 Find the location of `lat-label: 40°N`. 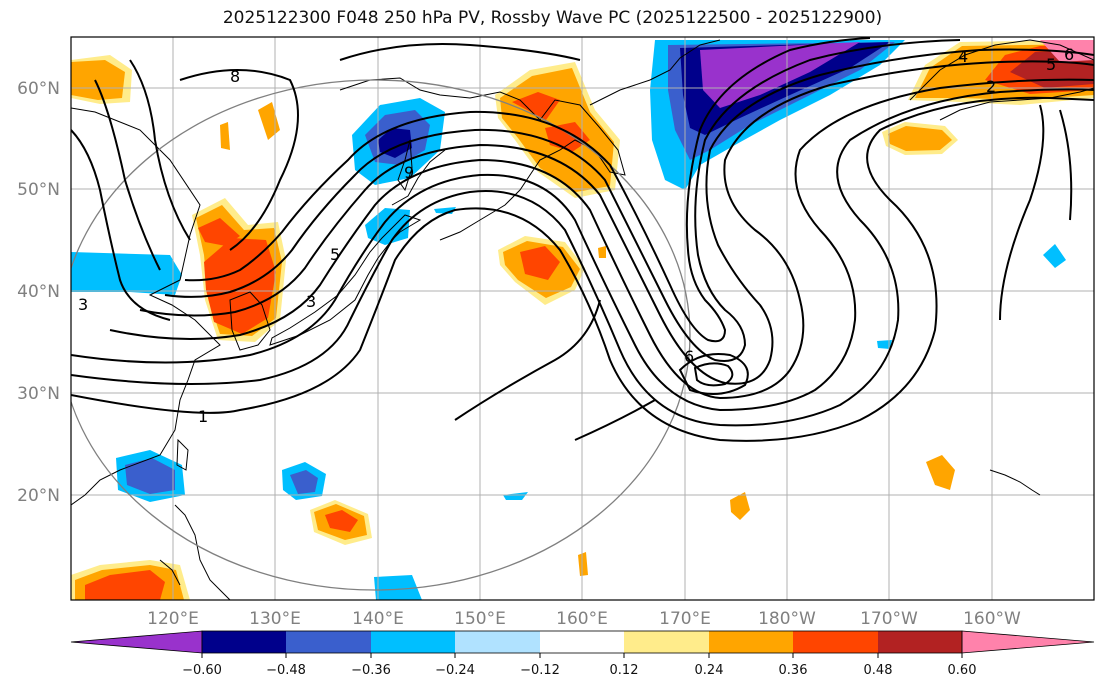

lat-label: 40°N is located at coordinates (38, 292).